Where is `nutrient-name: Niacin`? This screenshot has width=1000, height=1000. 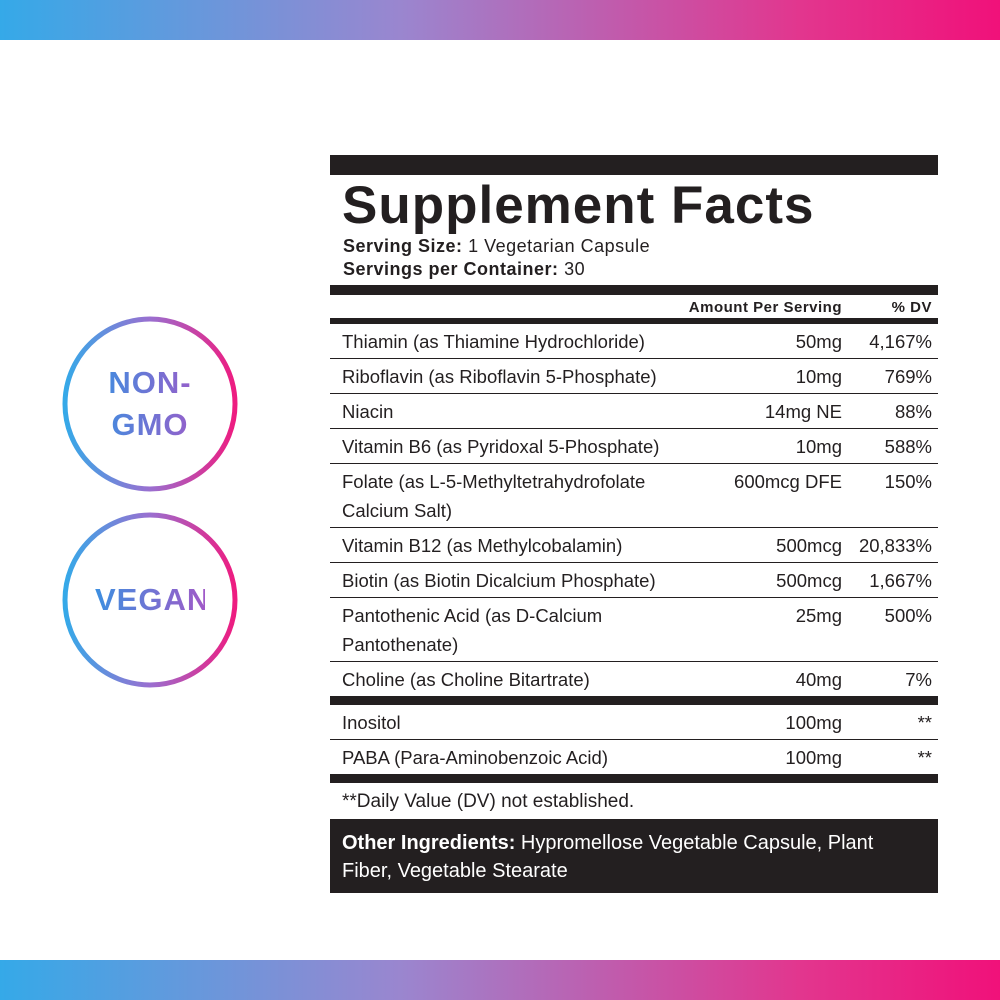 nutrient-name: Niacin is located at coordinates (368, 411).